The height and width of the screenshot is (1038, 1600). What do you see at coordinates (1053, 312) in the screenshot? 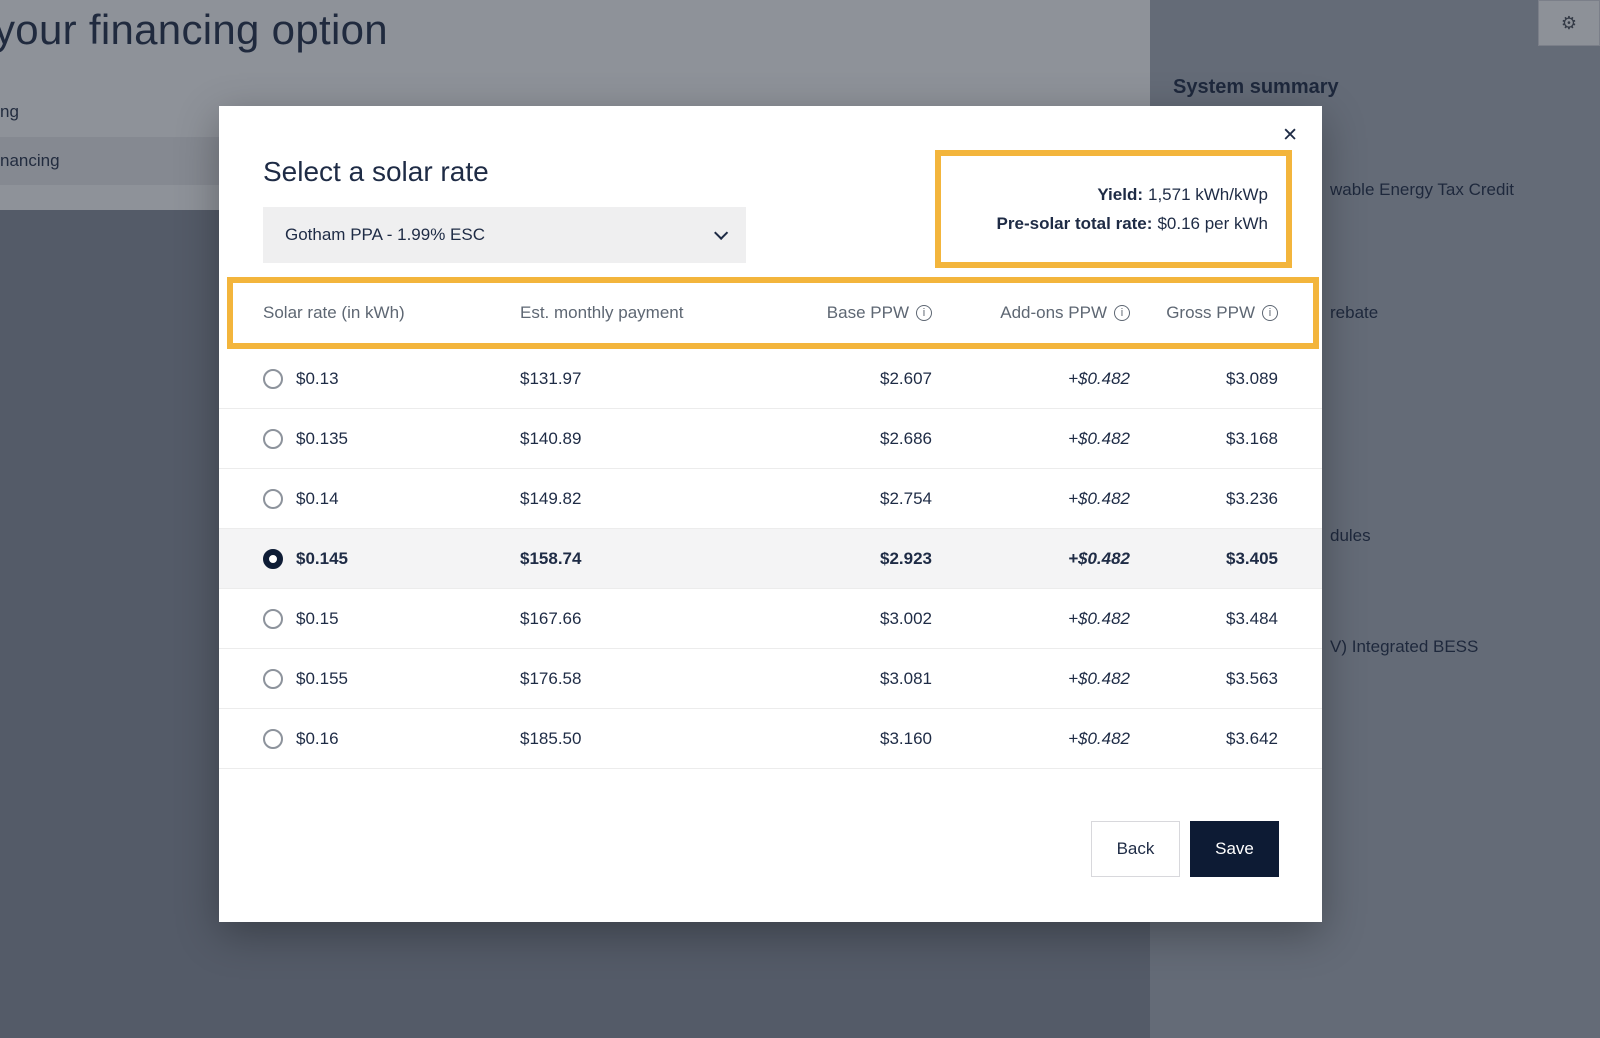
I see `col-header-addons-ppw-label: Add-ons PPW` at bounding box center [1053, 312].